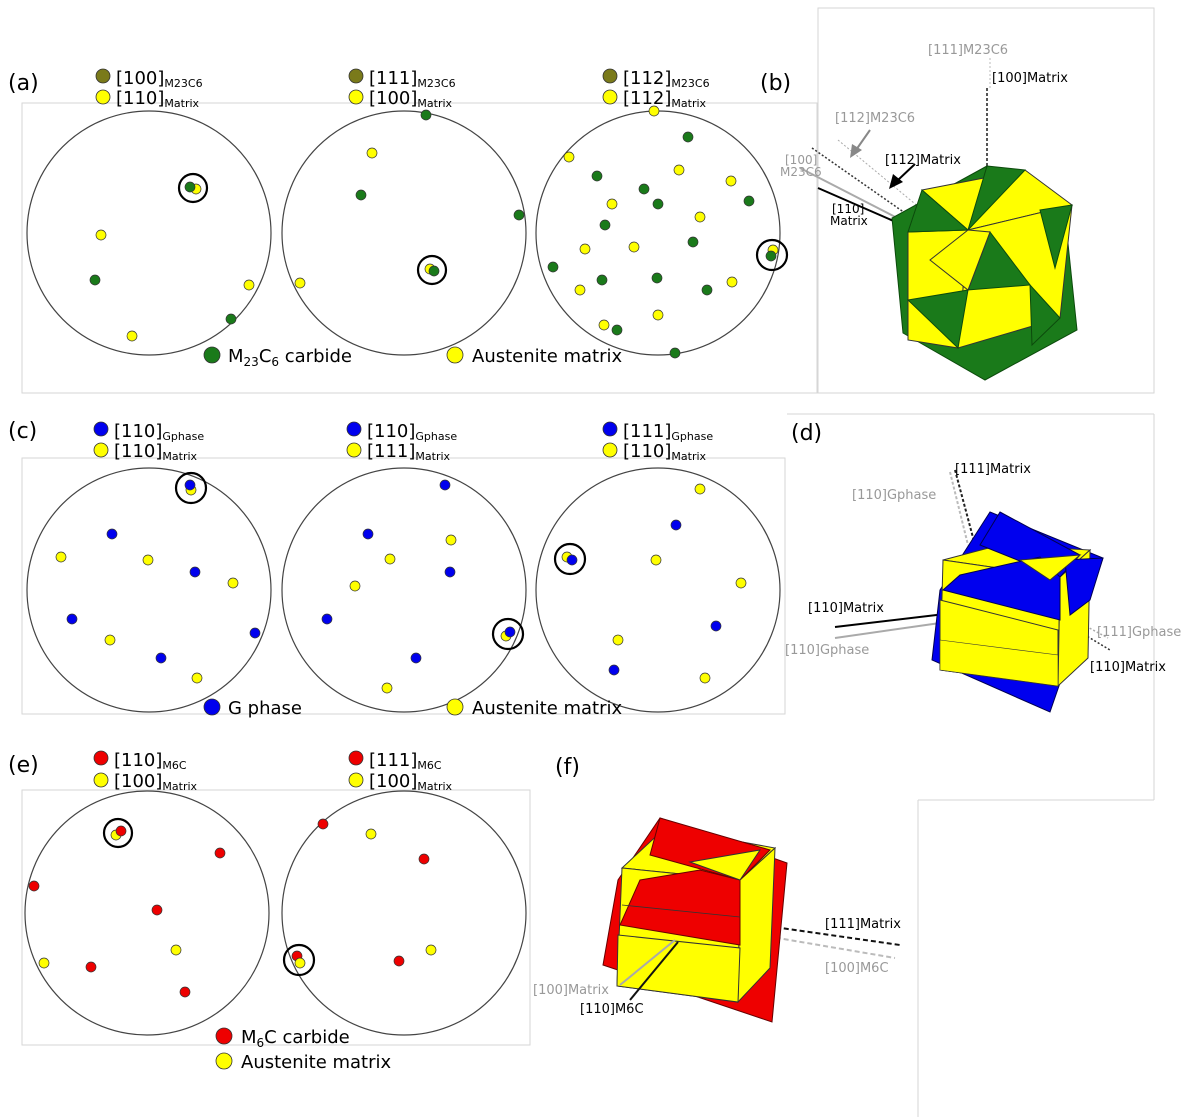 The image size is (1187, 1117). Describe the element at coordinates (356, 758) in the screenshot. I see `legend-red-dot` at that location.